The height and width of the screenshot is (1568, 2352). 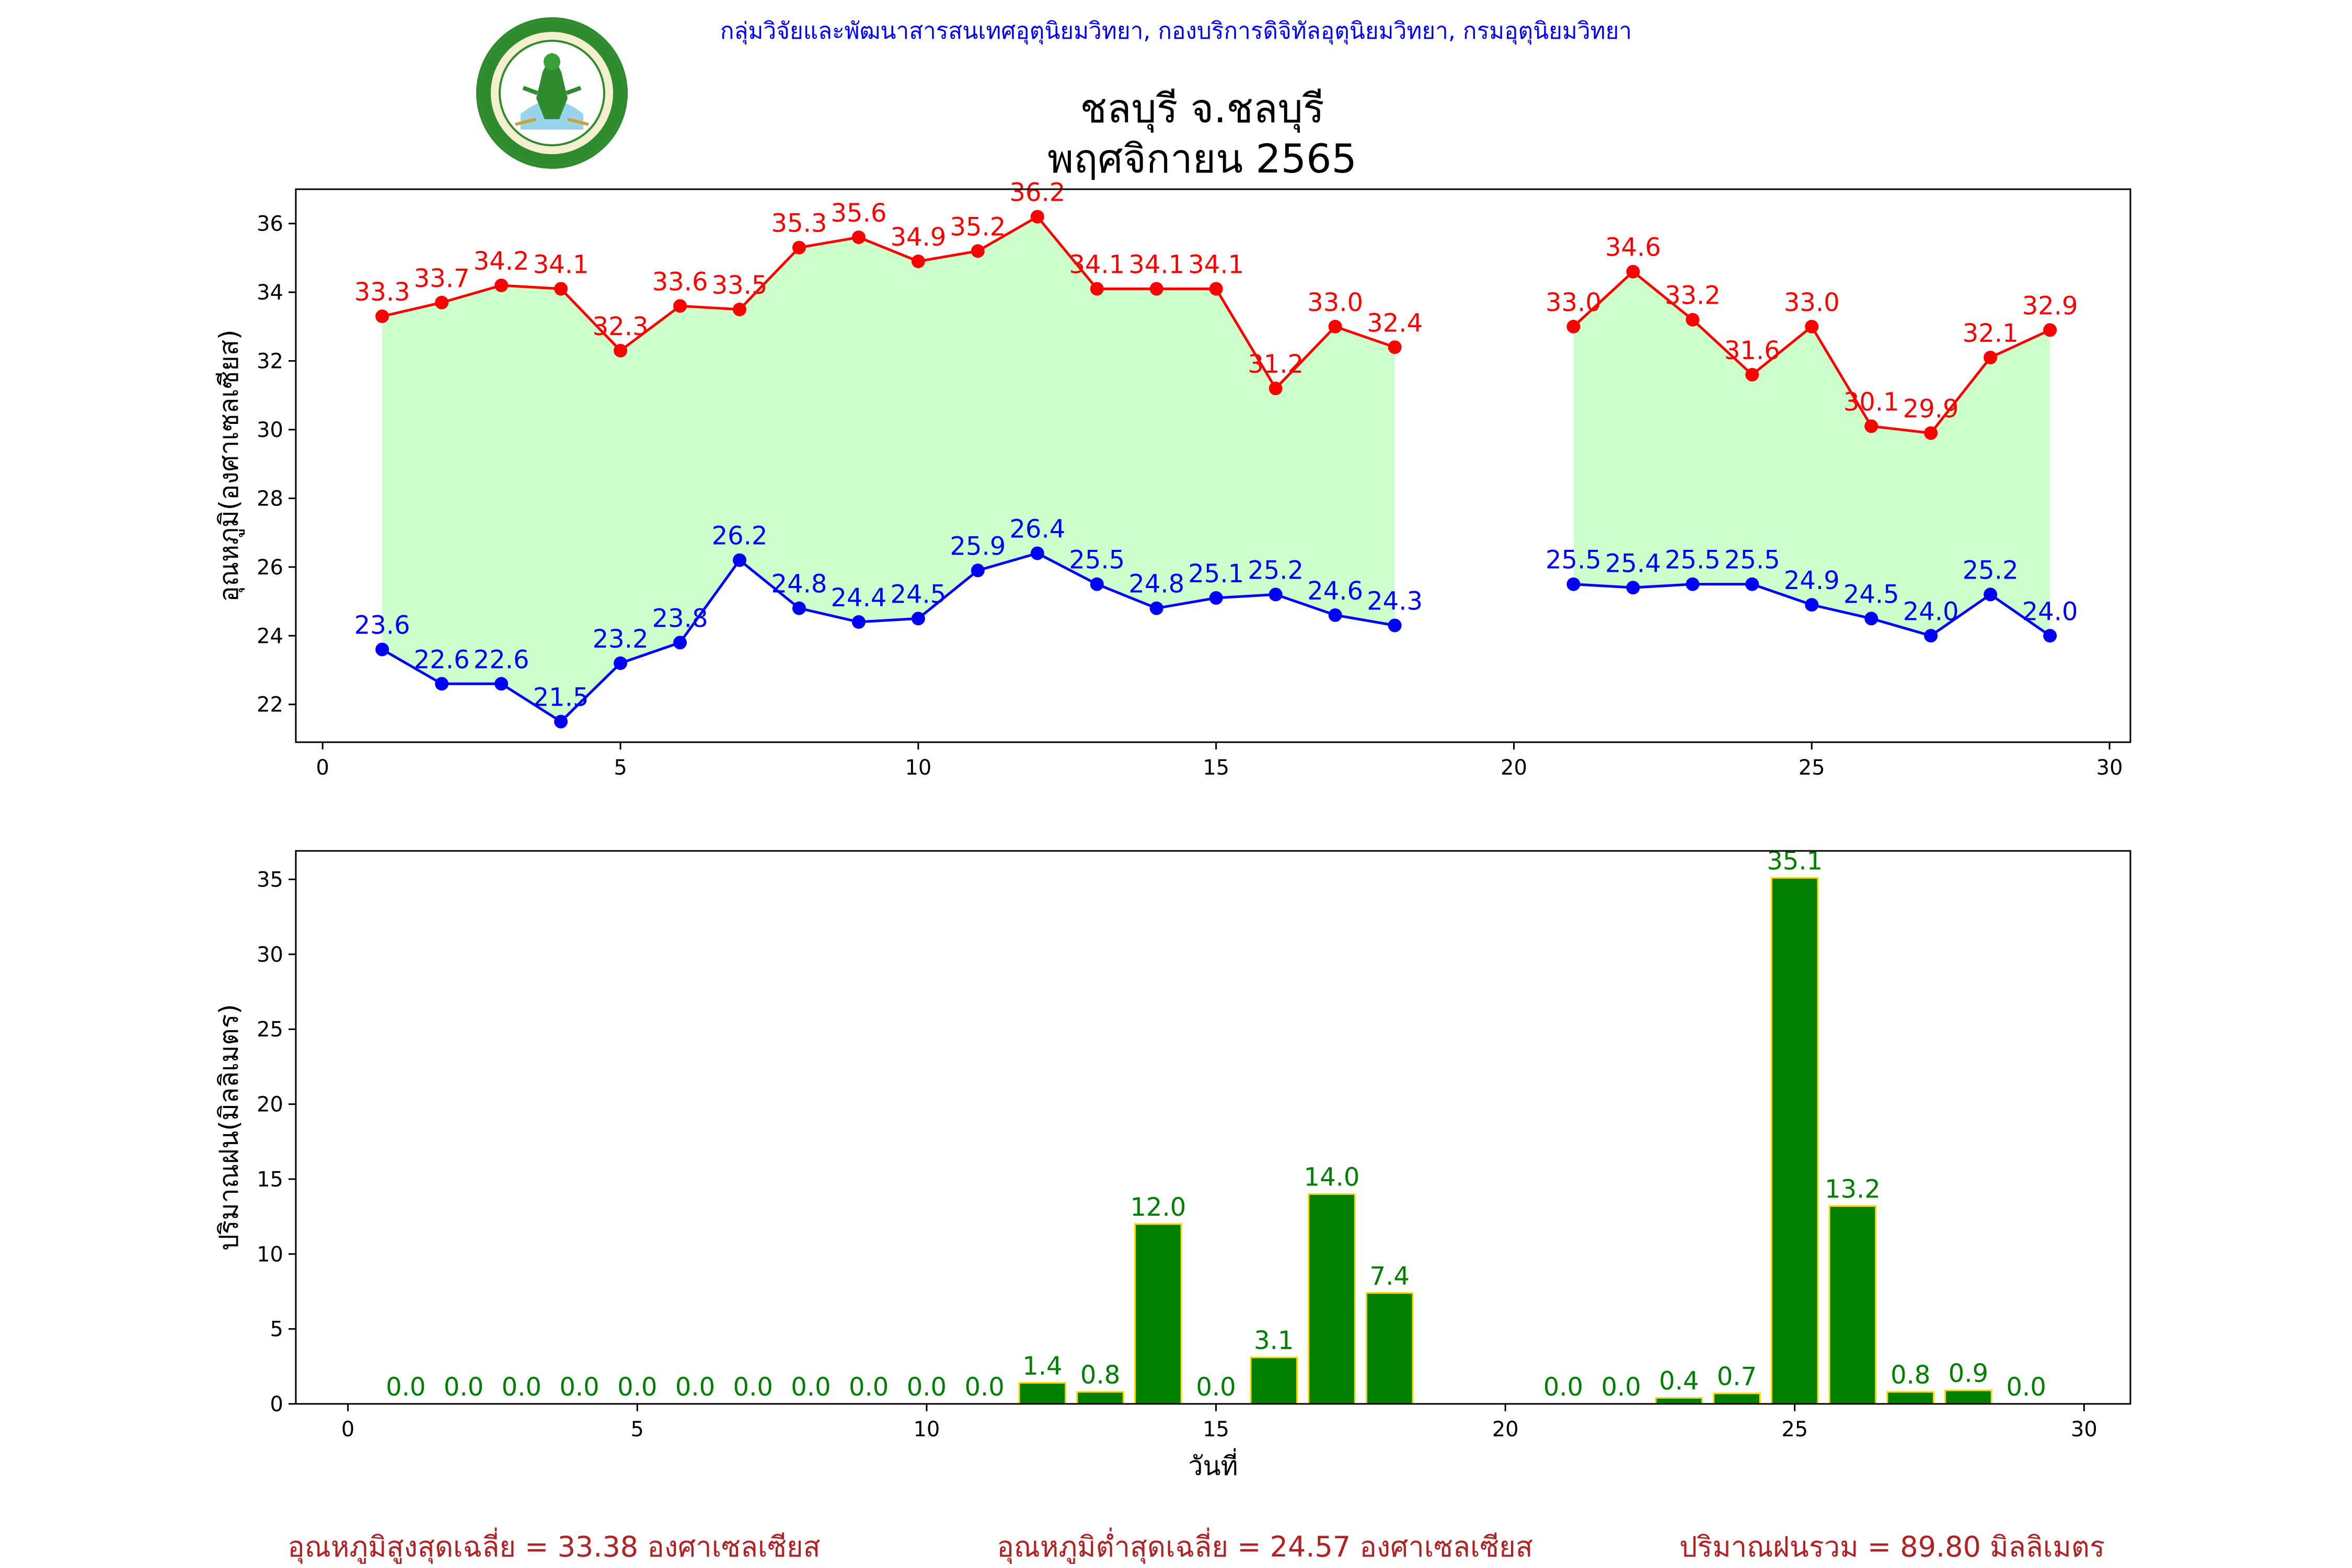 I want to click on x-tick-label: 5, so click(x=637, y=1429).